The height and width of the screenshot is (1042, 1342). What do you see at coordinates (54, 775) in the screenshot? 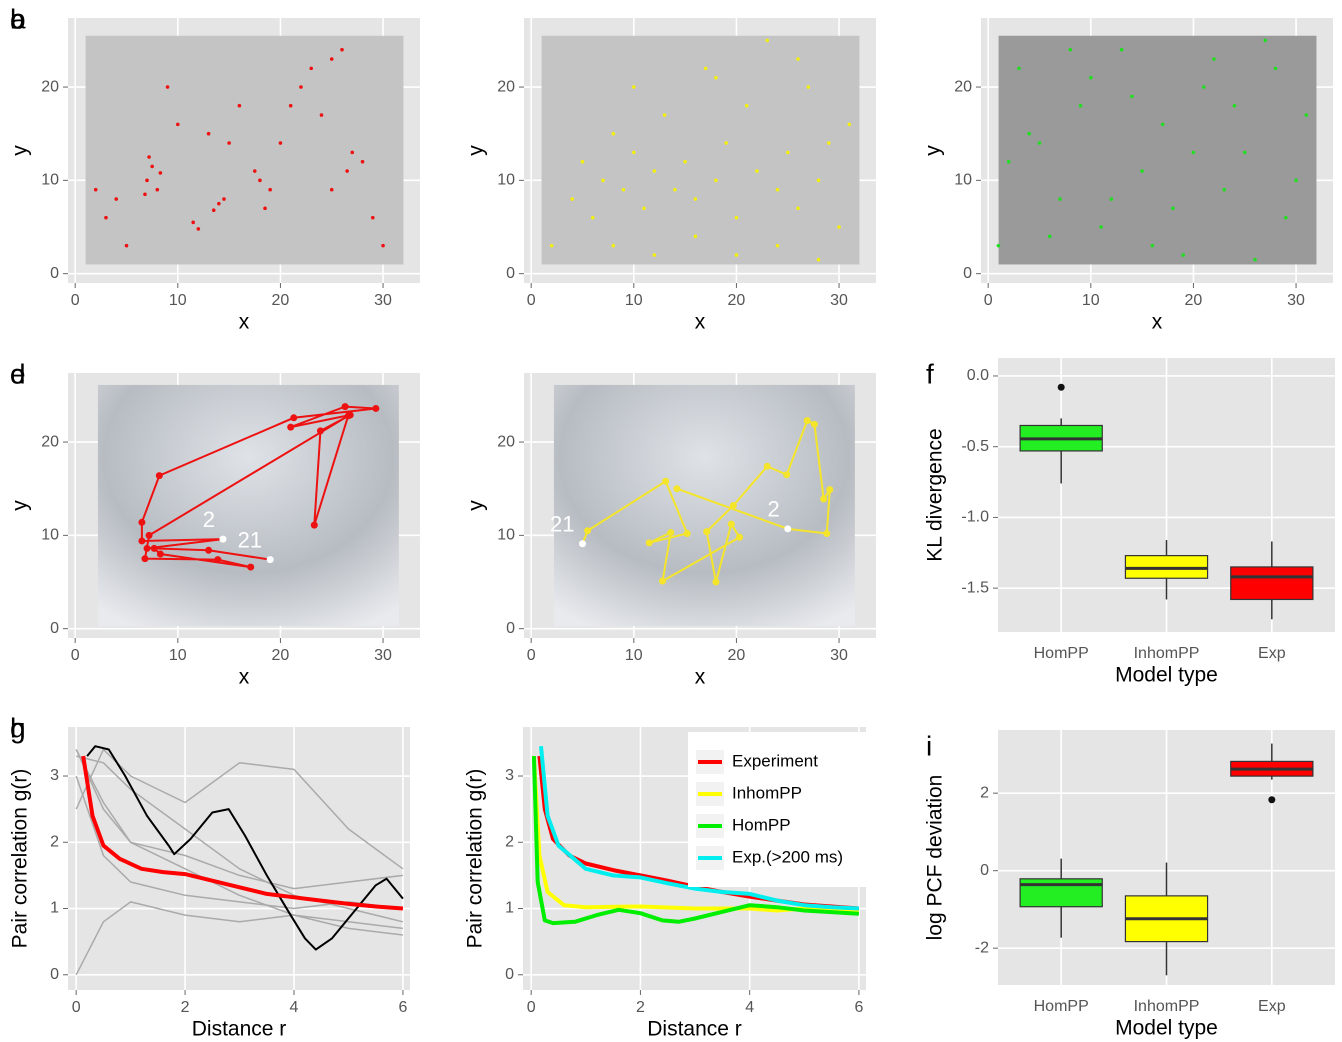
I see `y-tick-label: 3` at bounding box center [54, 775].